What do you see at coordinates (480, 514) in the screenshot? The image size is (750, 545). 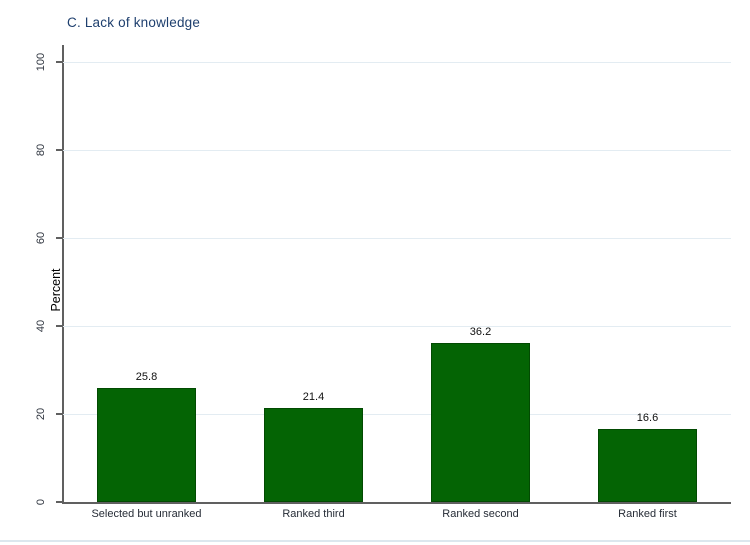 I see `x-category-label-3: Ranked second` at bounding box center [480, 514].